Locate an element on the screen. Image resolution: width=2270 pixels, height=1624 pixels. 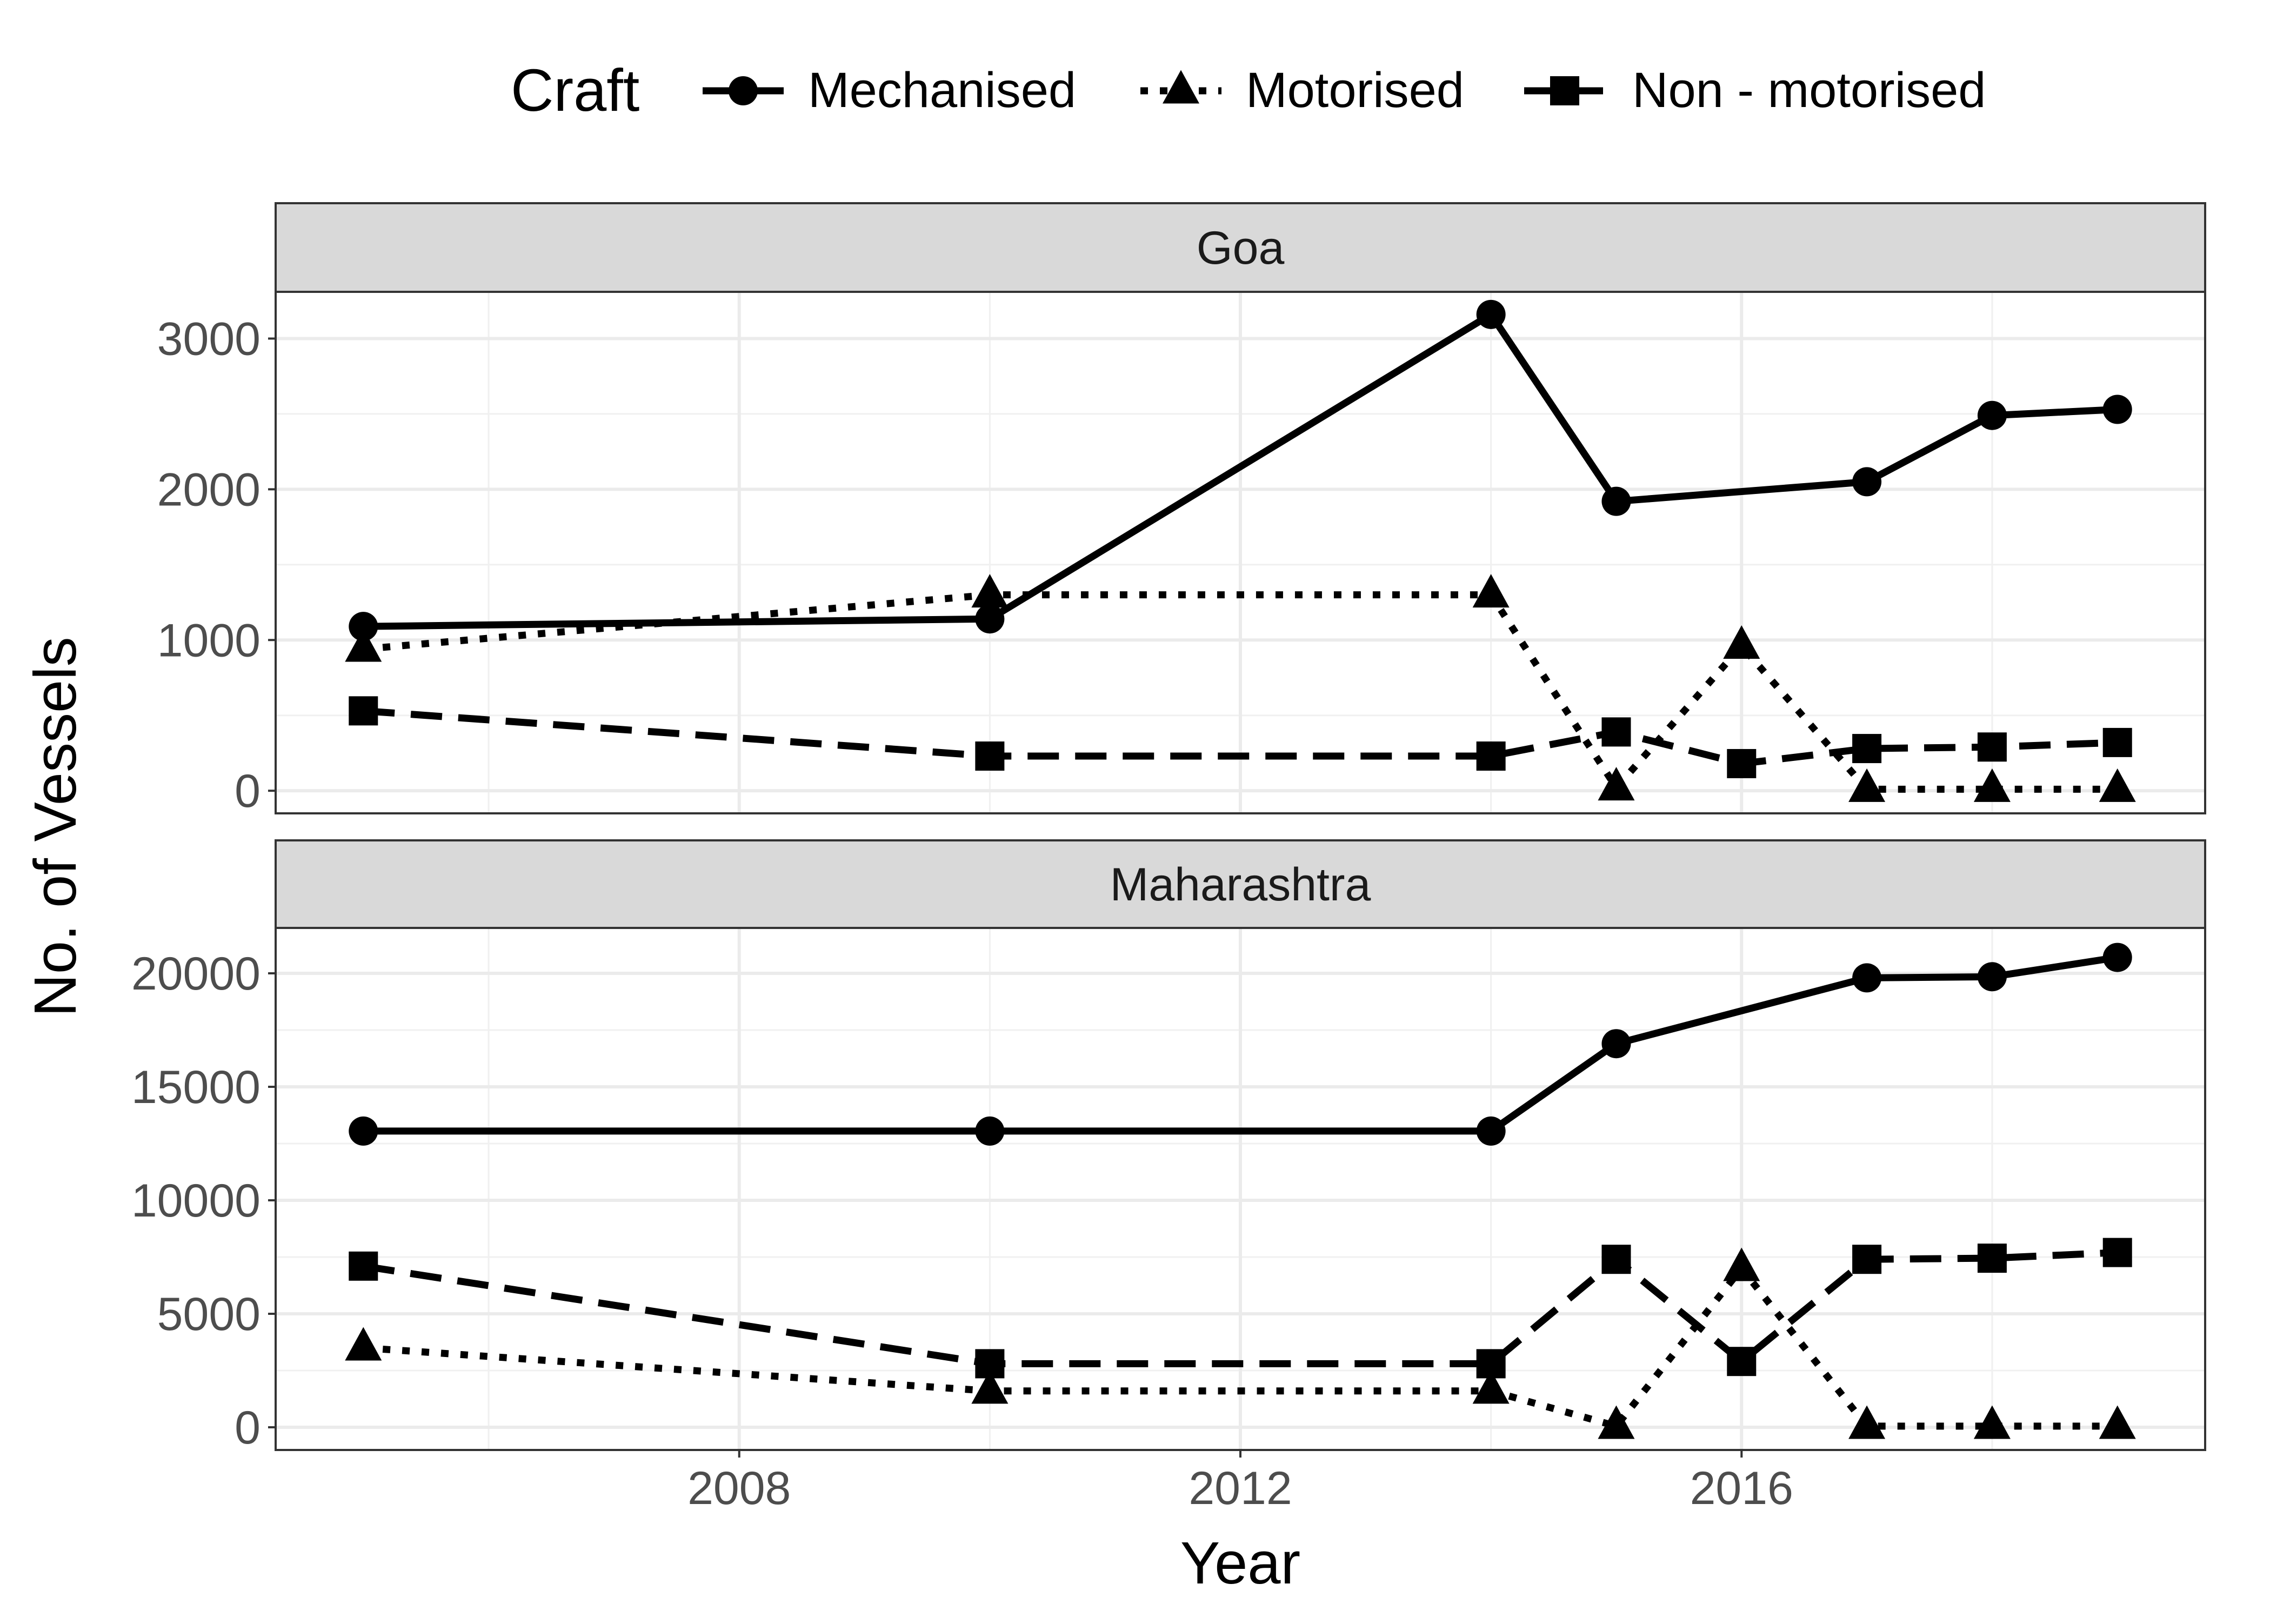
strip-goa is located at coordinates (1240, 248).